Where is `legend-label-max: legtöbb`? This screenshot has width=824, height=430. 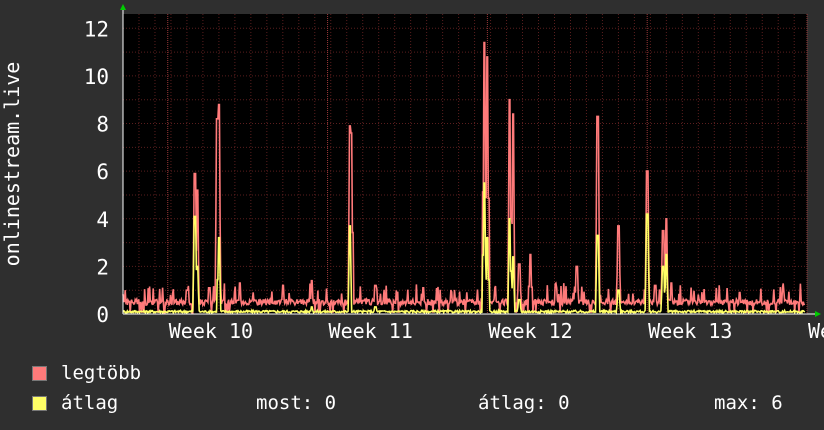 legend-label-max: legtöbb is located at coordinates (101, 373).